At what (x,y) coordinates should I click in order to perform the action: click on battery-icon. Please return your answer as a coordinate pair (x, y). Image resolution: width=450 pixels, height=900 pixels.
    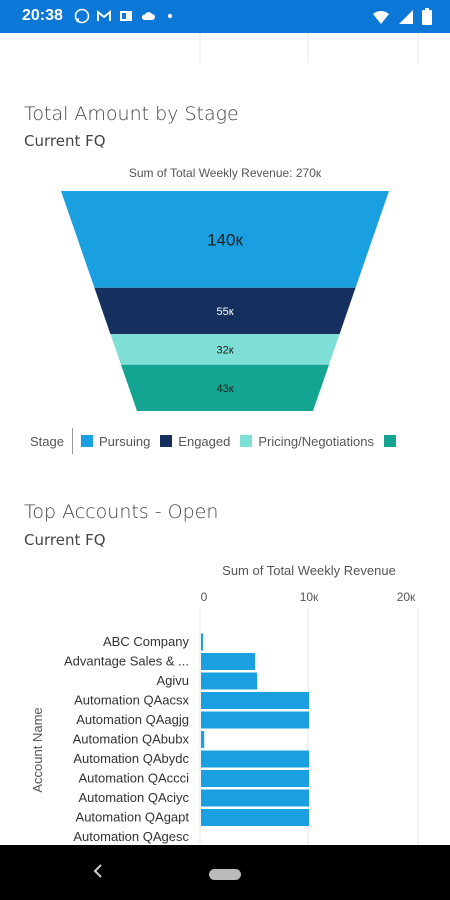
    Looking at the image, I should click on (427, 19).